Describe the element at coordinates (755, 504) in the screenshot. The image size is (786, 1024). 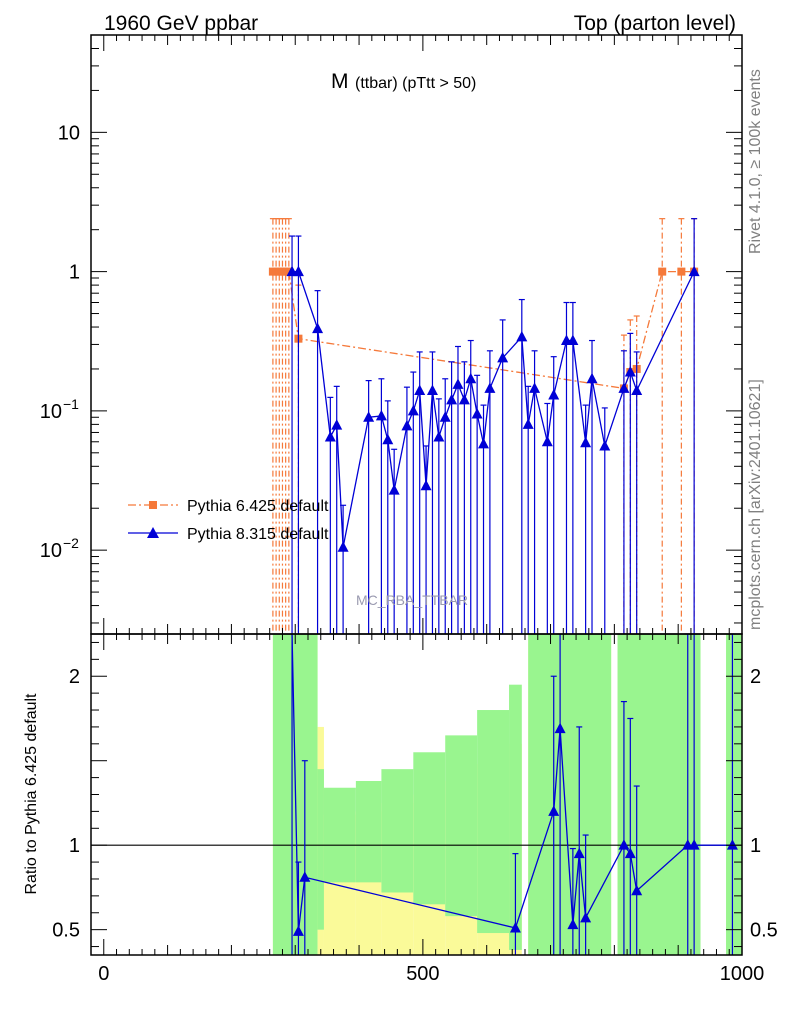
I see `mcplots-label: mcplots.cern.ch [arXiv:2401.10621]` at that location.